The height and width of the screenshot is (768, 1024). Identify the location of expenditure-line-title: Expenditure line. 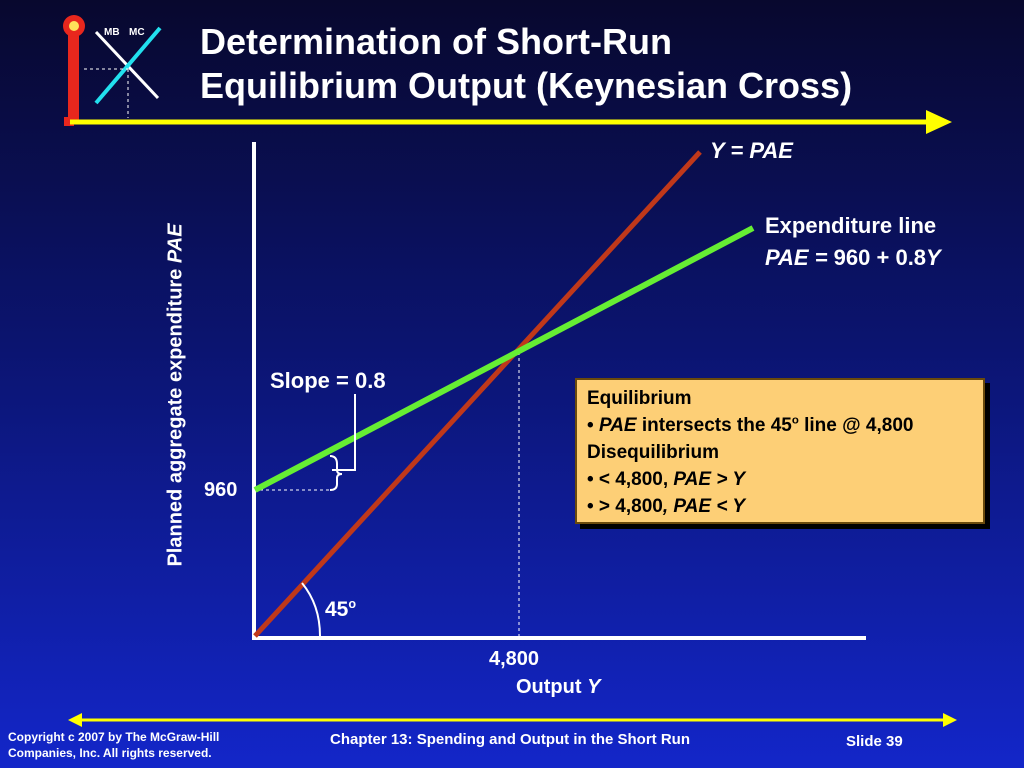
(851, 225).